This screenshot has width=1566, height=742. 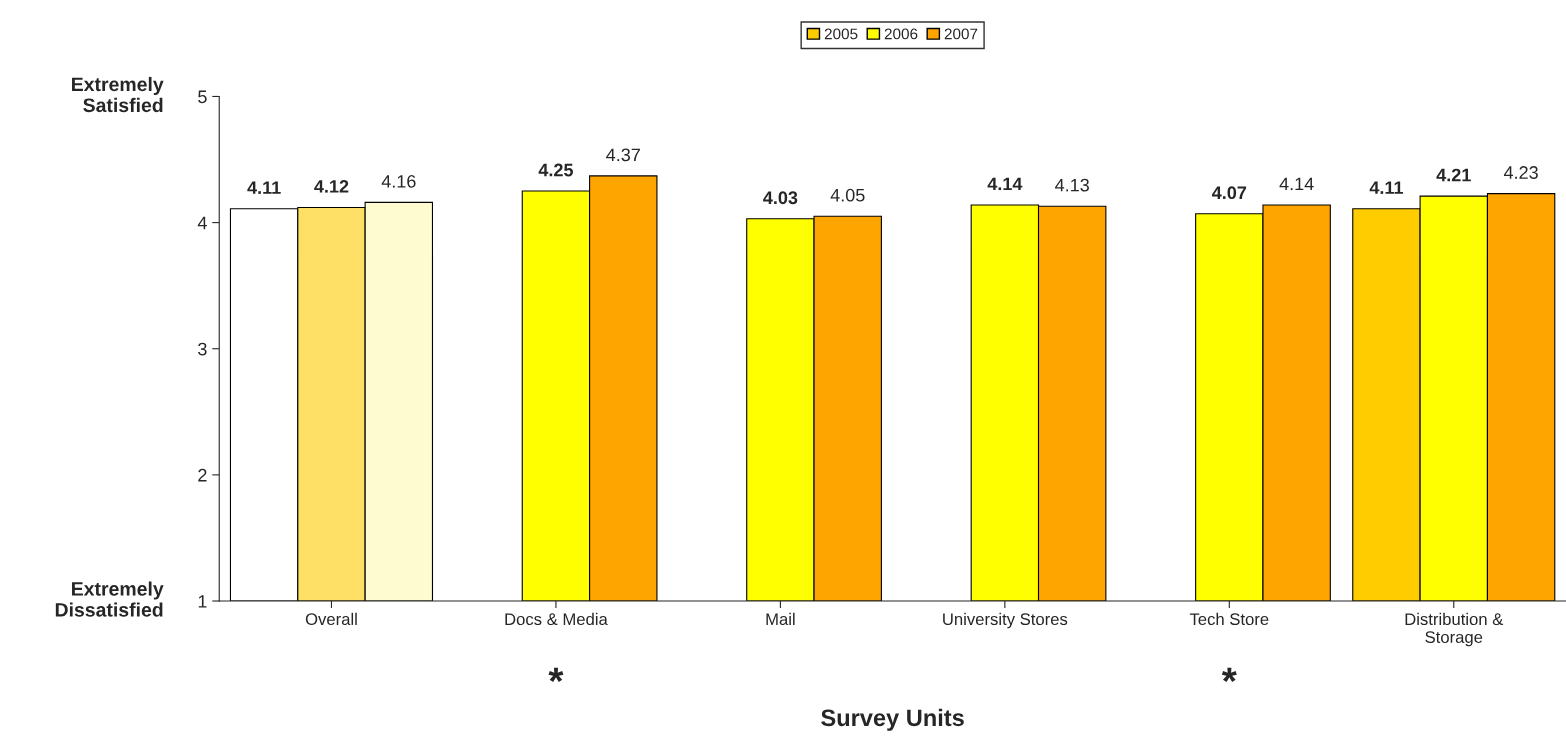 What do you see at coordinates (1229, 619) in the screenshot?
I see `x-tick-label: Tech Store` at bounding box center [1229, 619].